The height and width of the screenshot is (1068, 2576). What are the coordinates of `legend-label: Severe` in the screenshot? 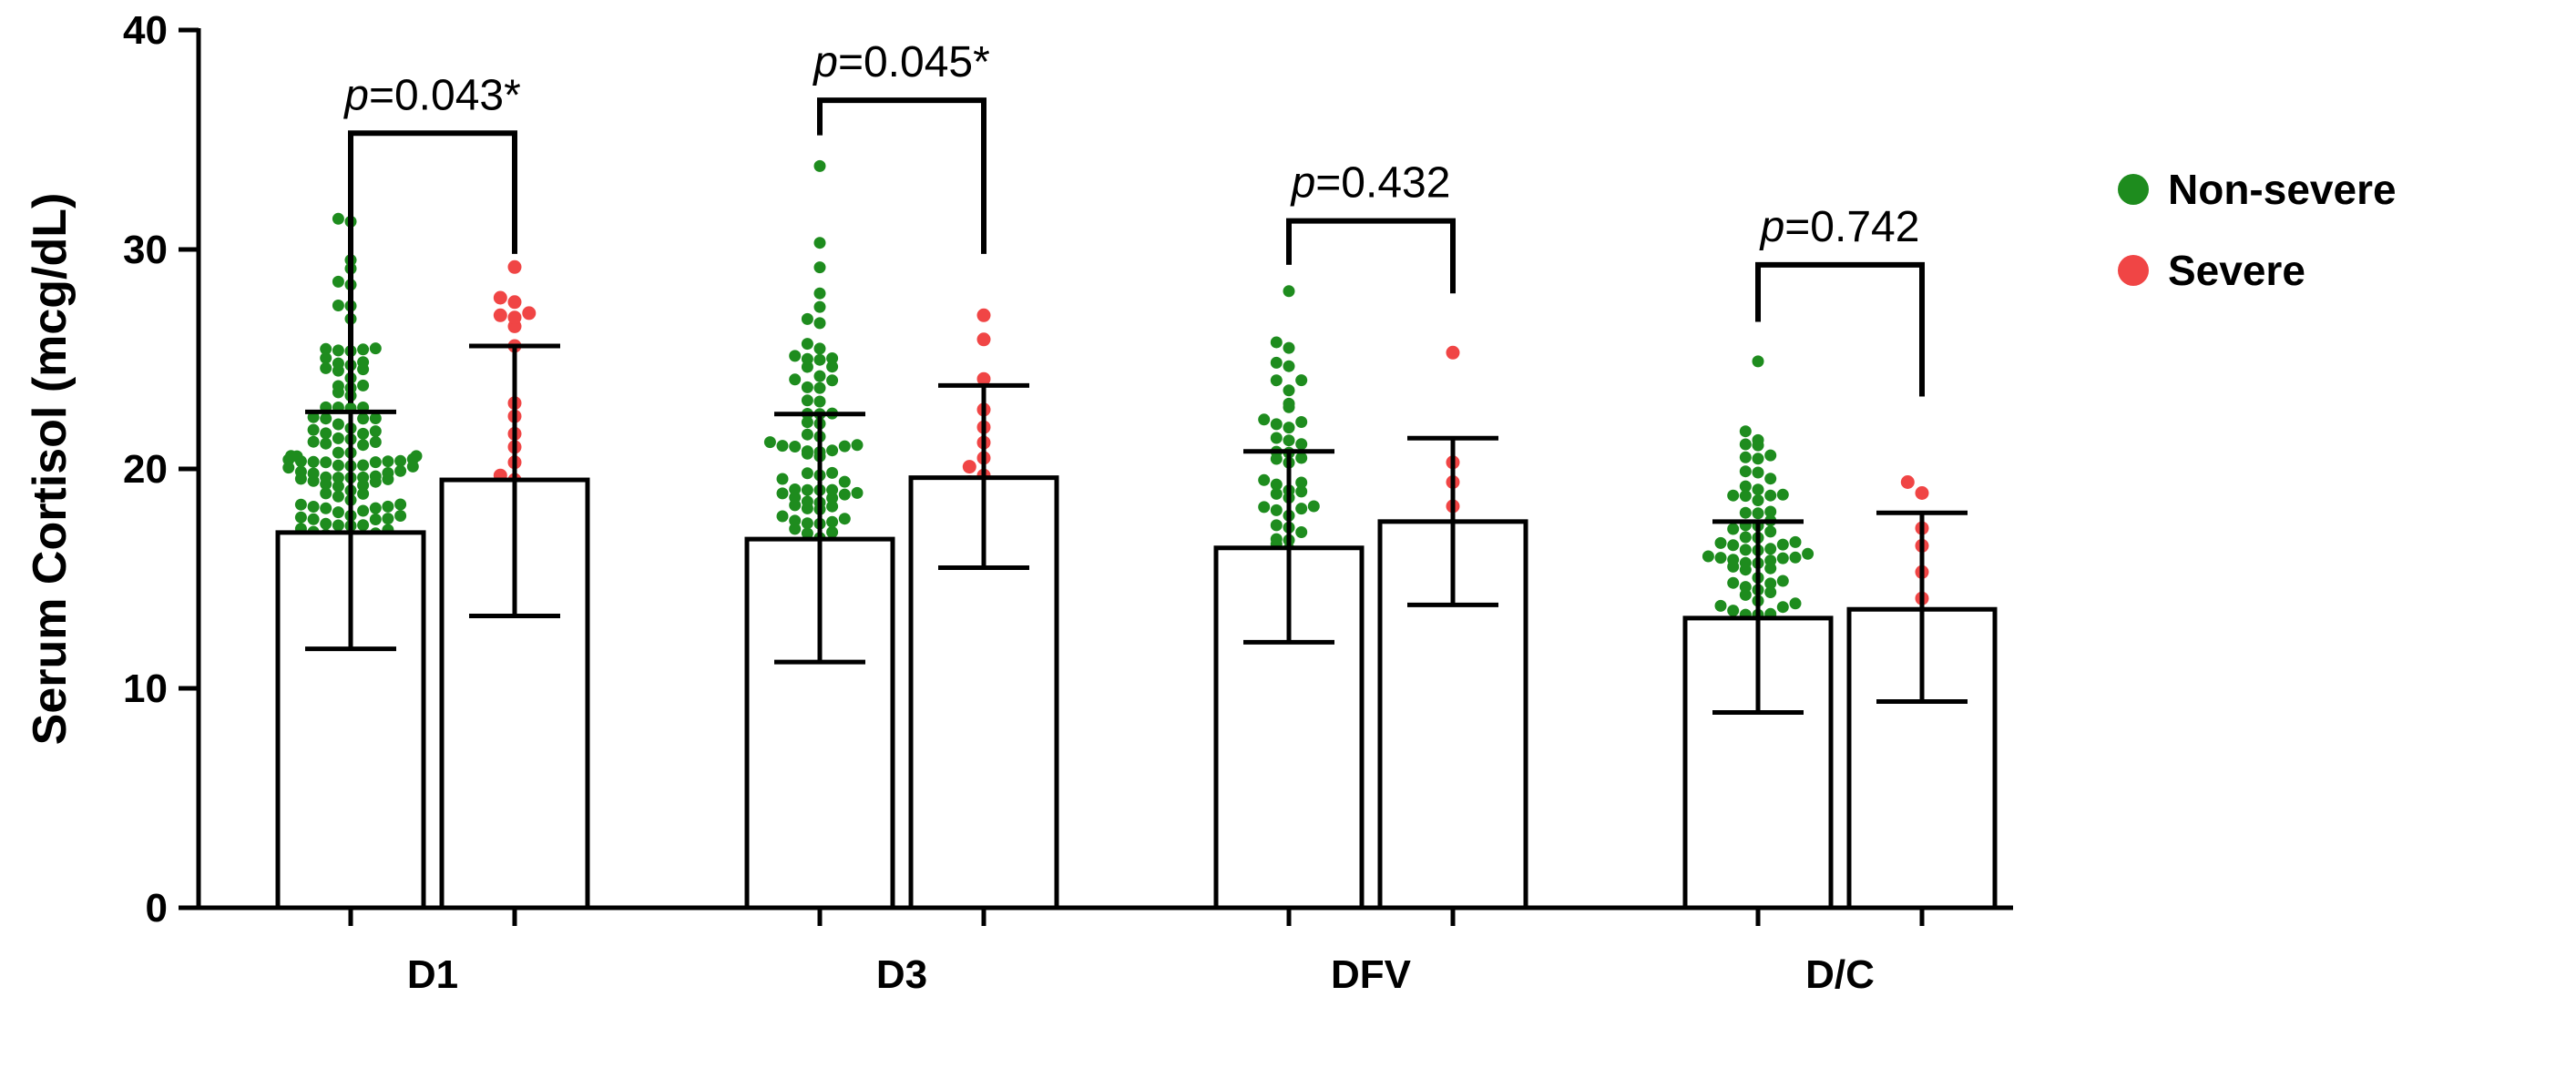 It's located at (2236, 270).